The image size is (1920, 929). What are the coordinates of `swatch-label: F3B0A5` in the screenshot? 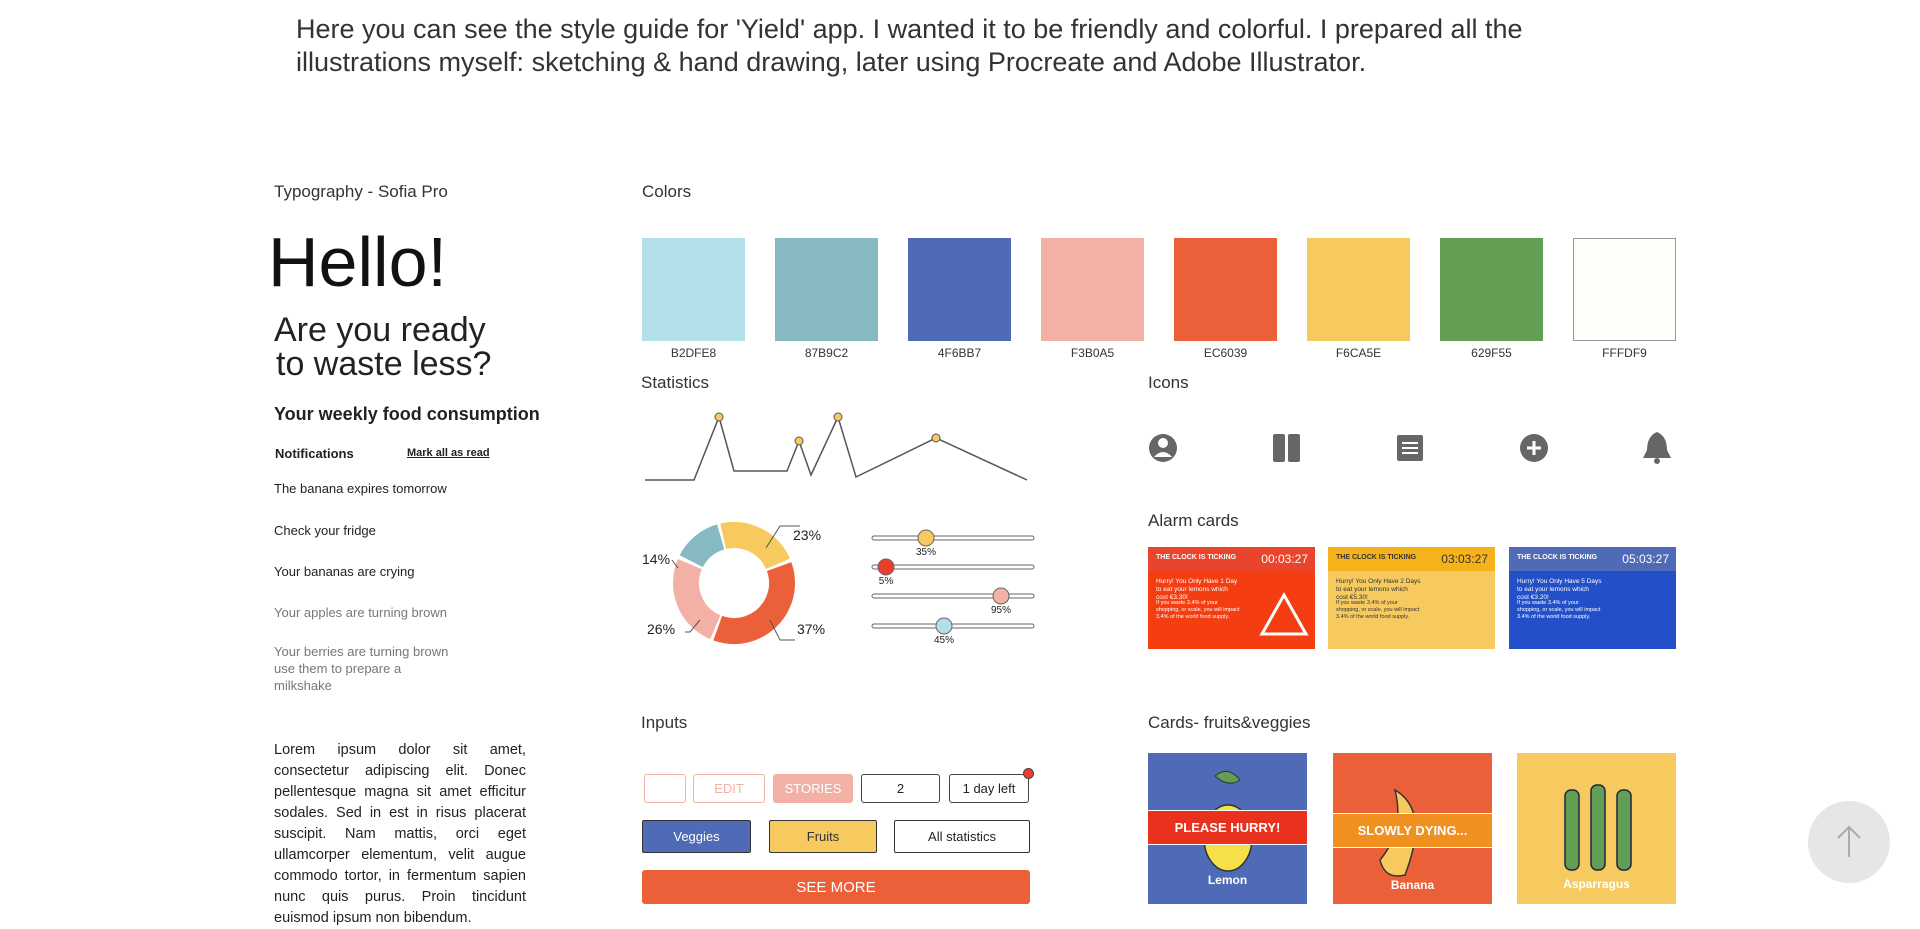 It's located at (1092, 353).